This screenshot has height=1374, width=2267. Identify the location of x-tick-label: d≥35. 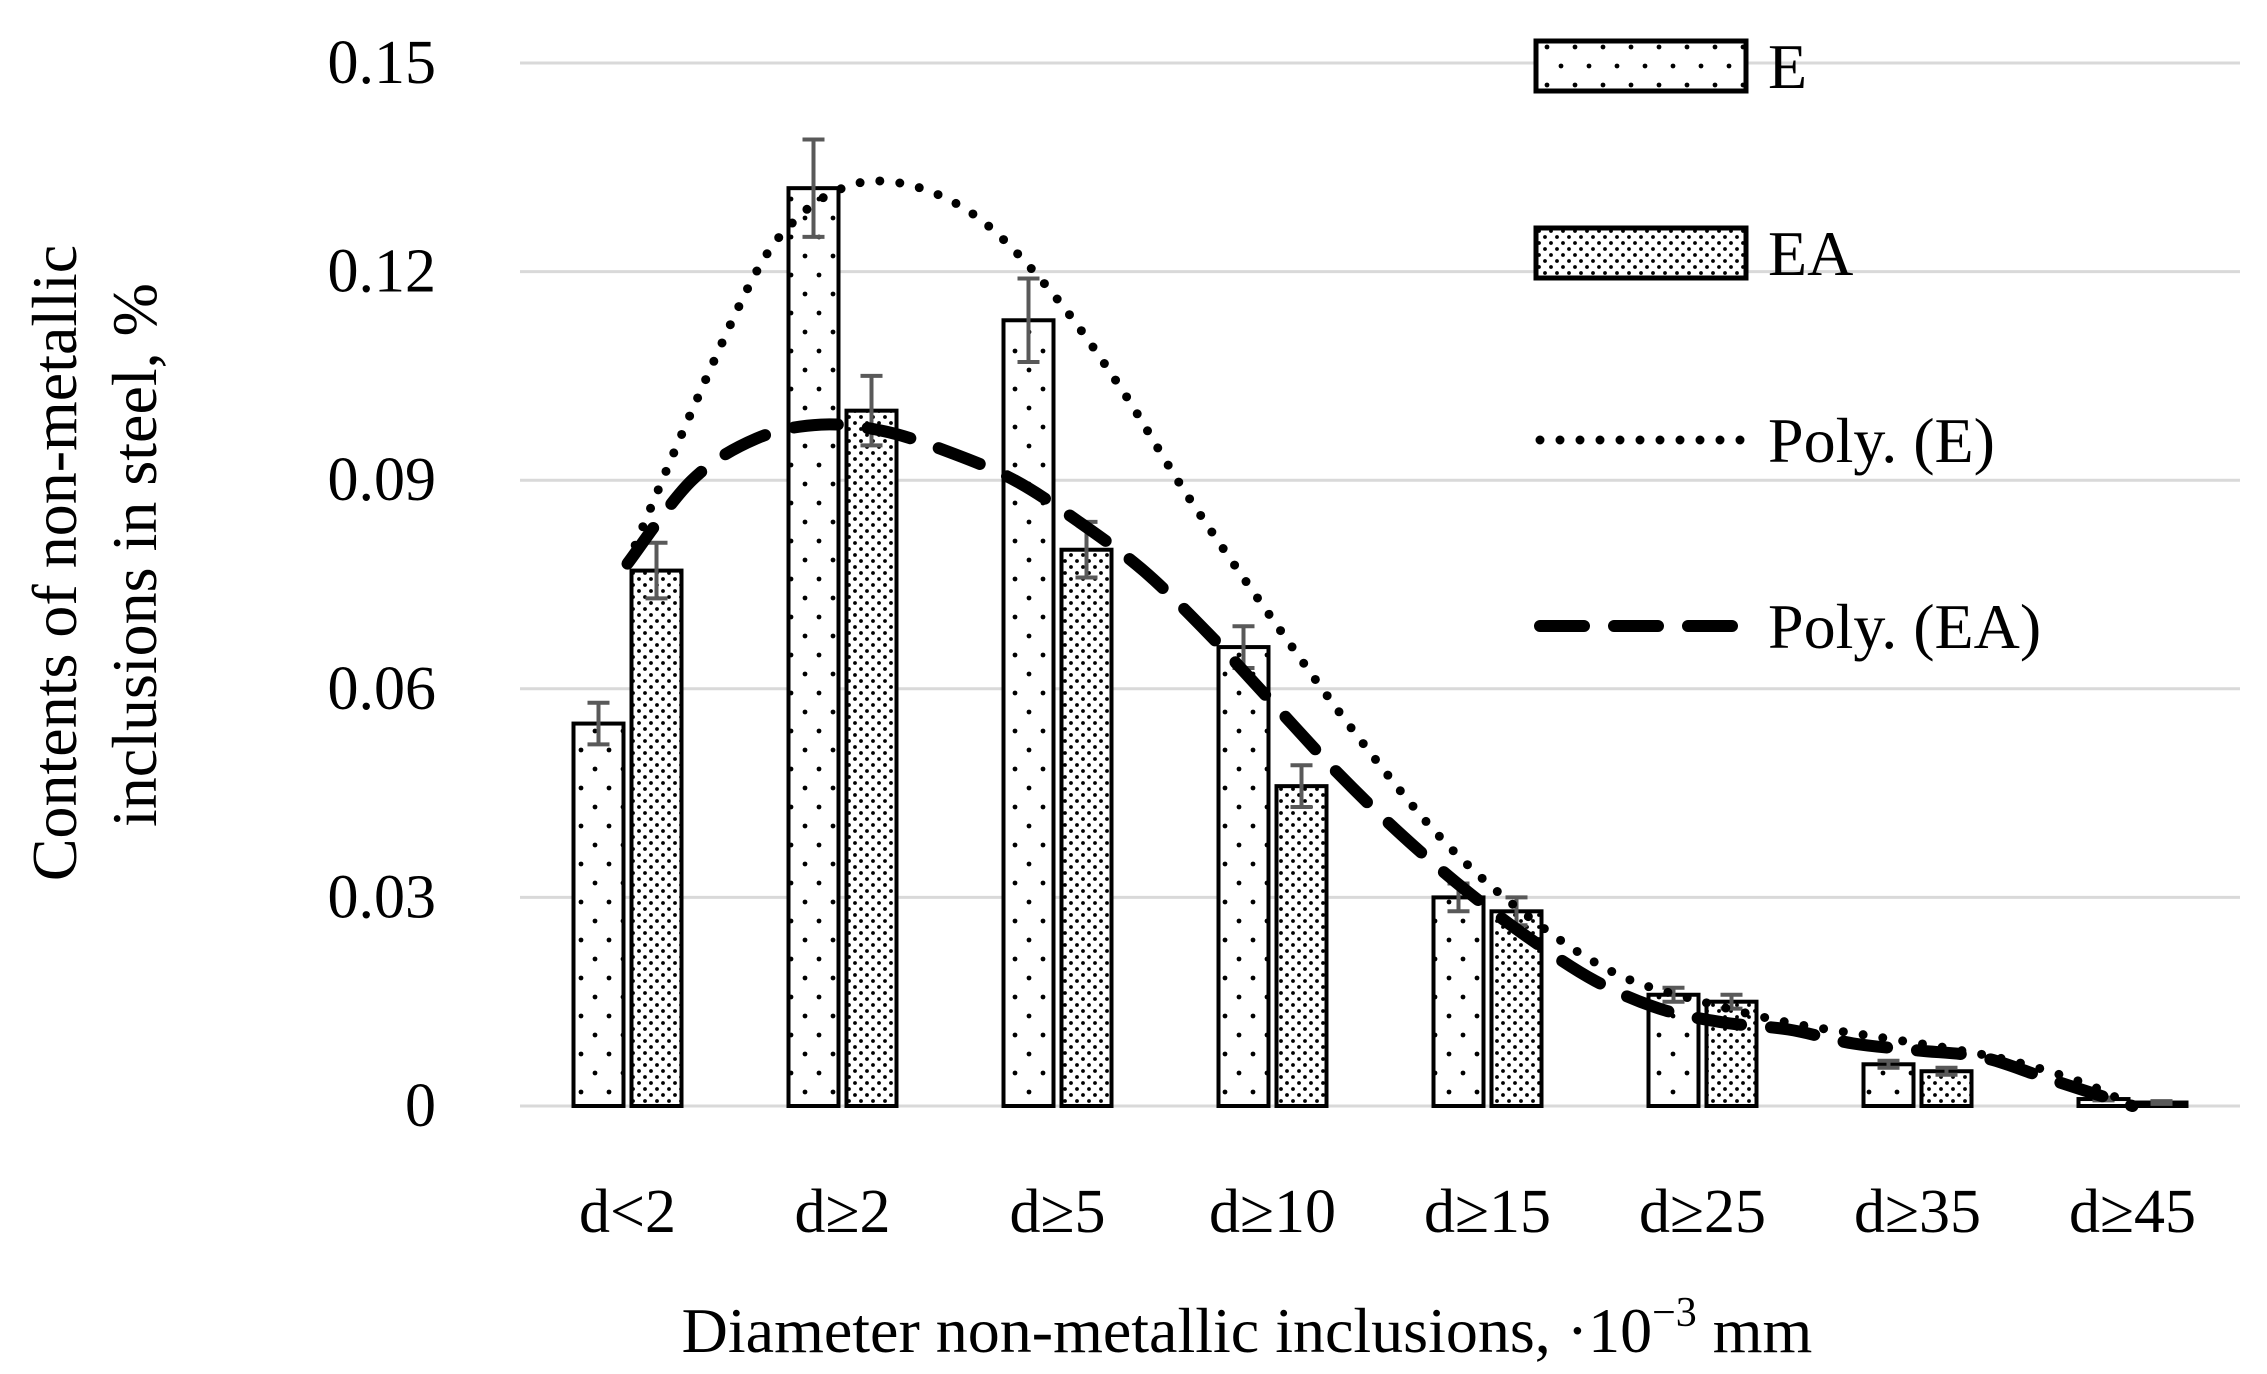
(1917, 1212).